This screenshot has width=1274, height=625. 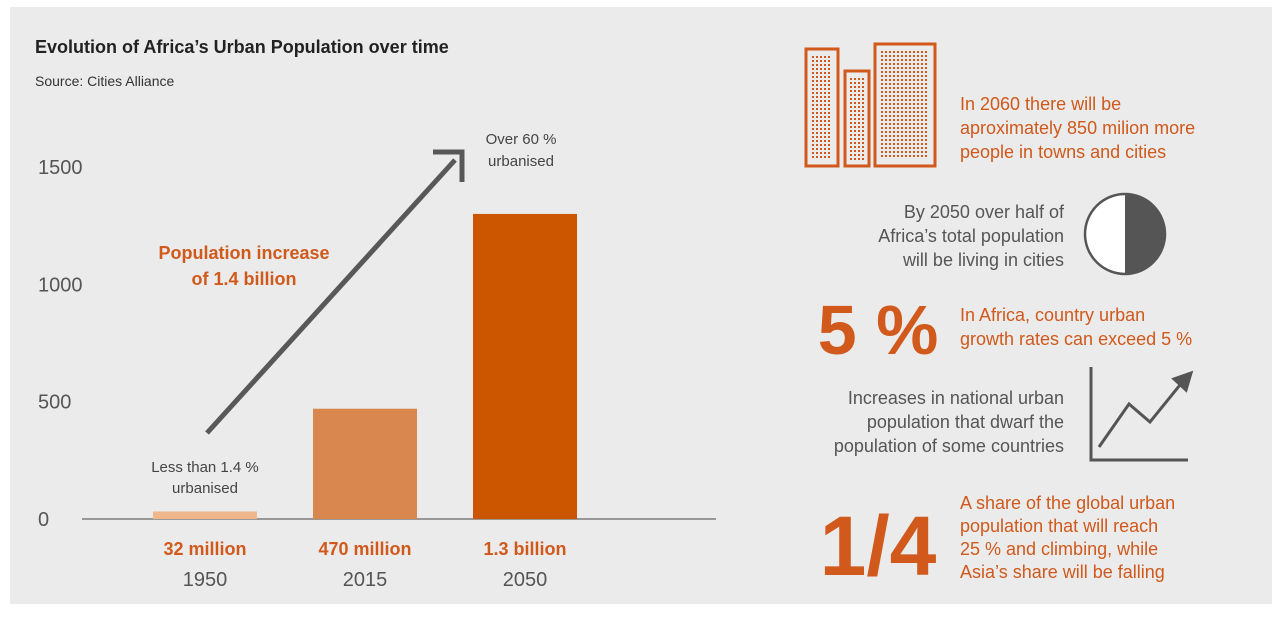 I want to click on bar-value-label: 32 million, so click(x=204, y=549).